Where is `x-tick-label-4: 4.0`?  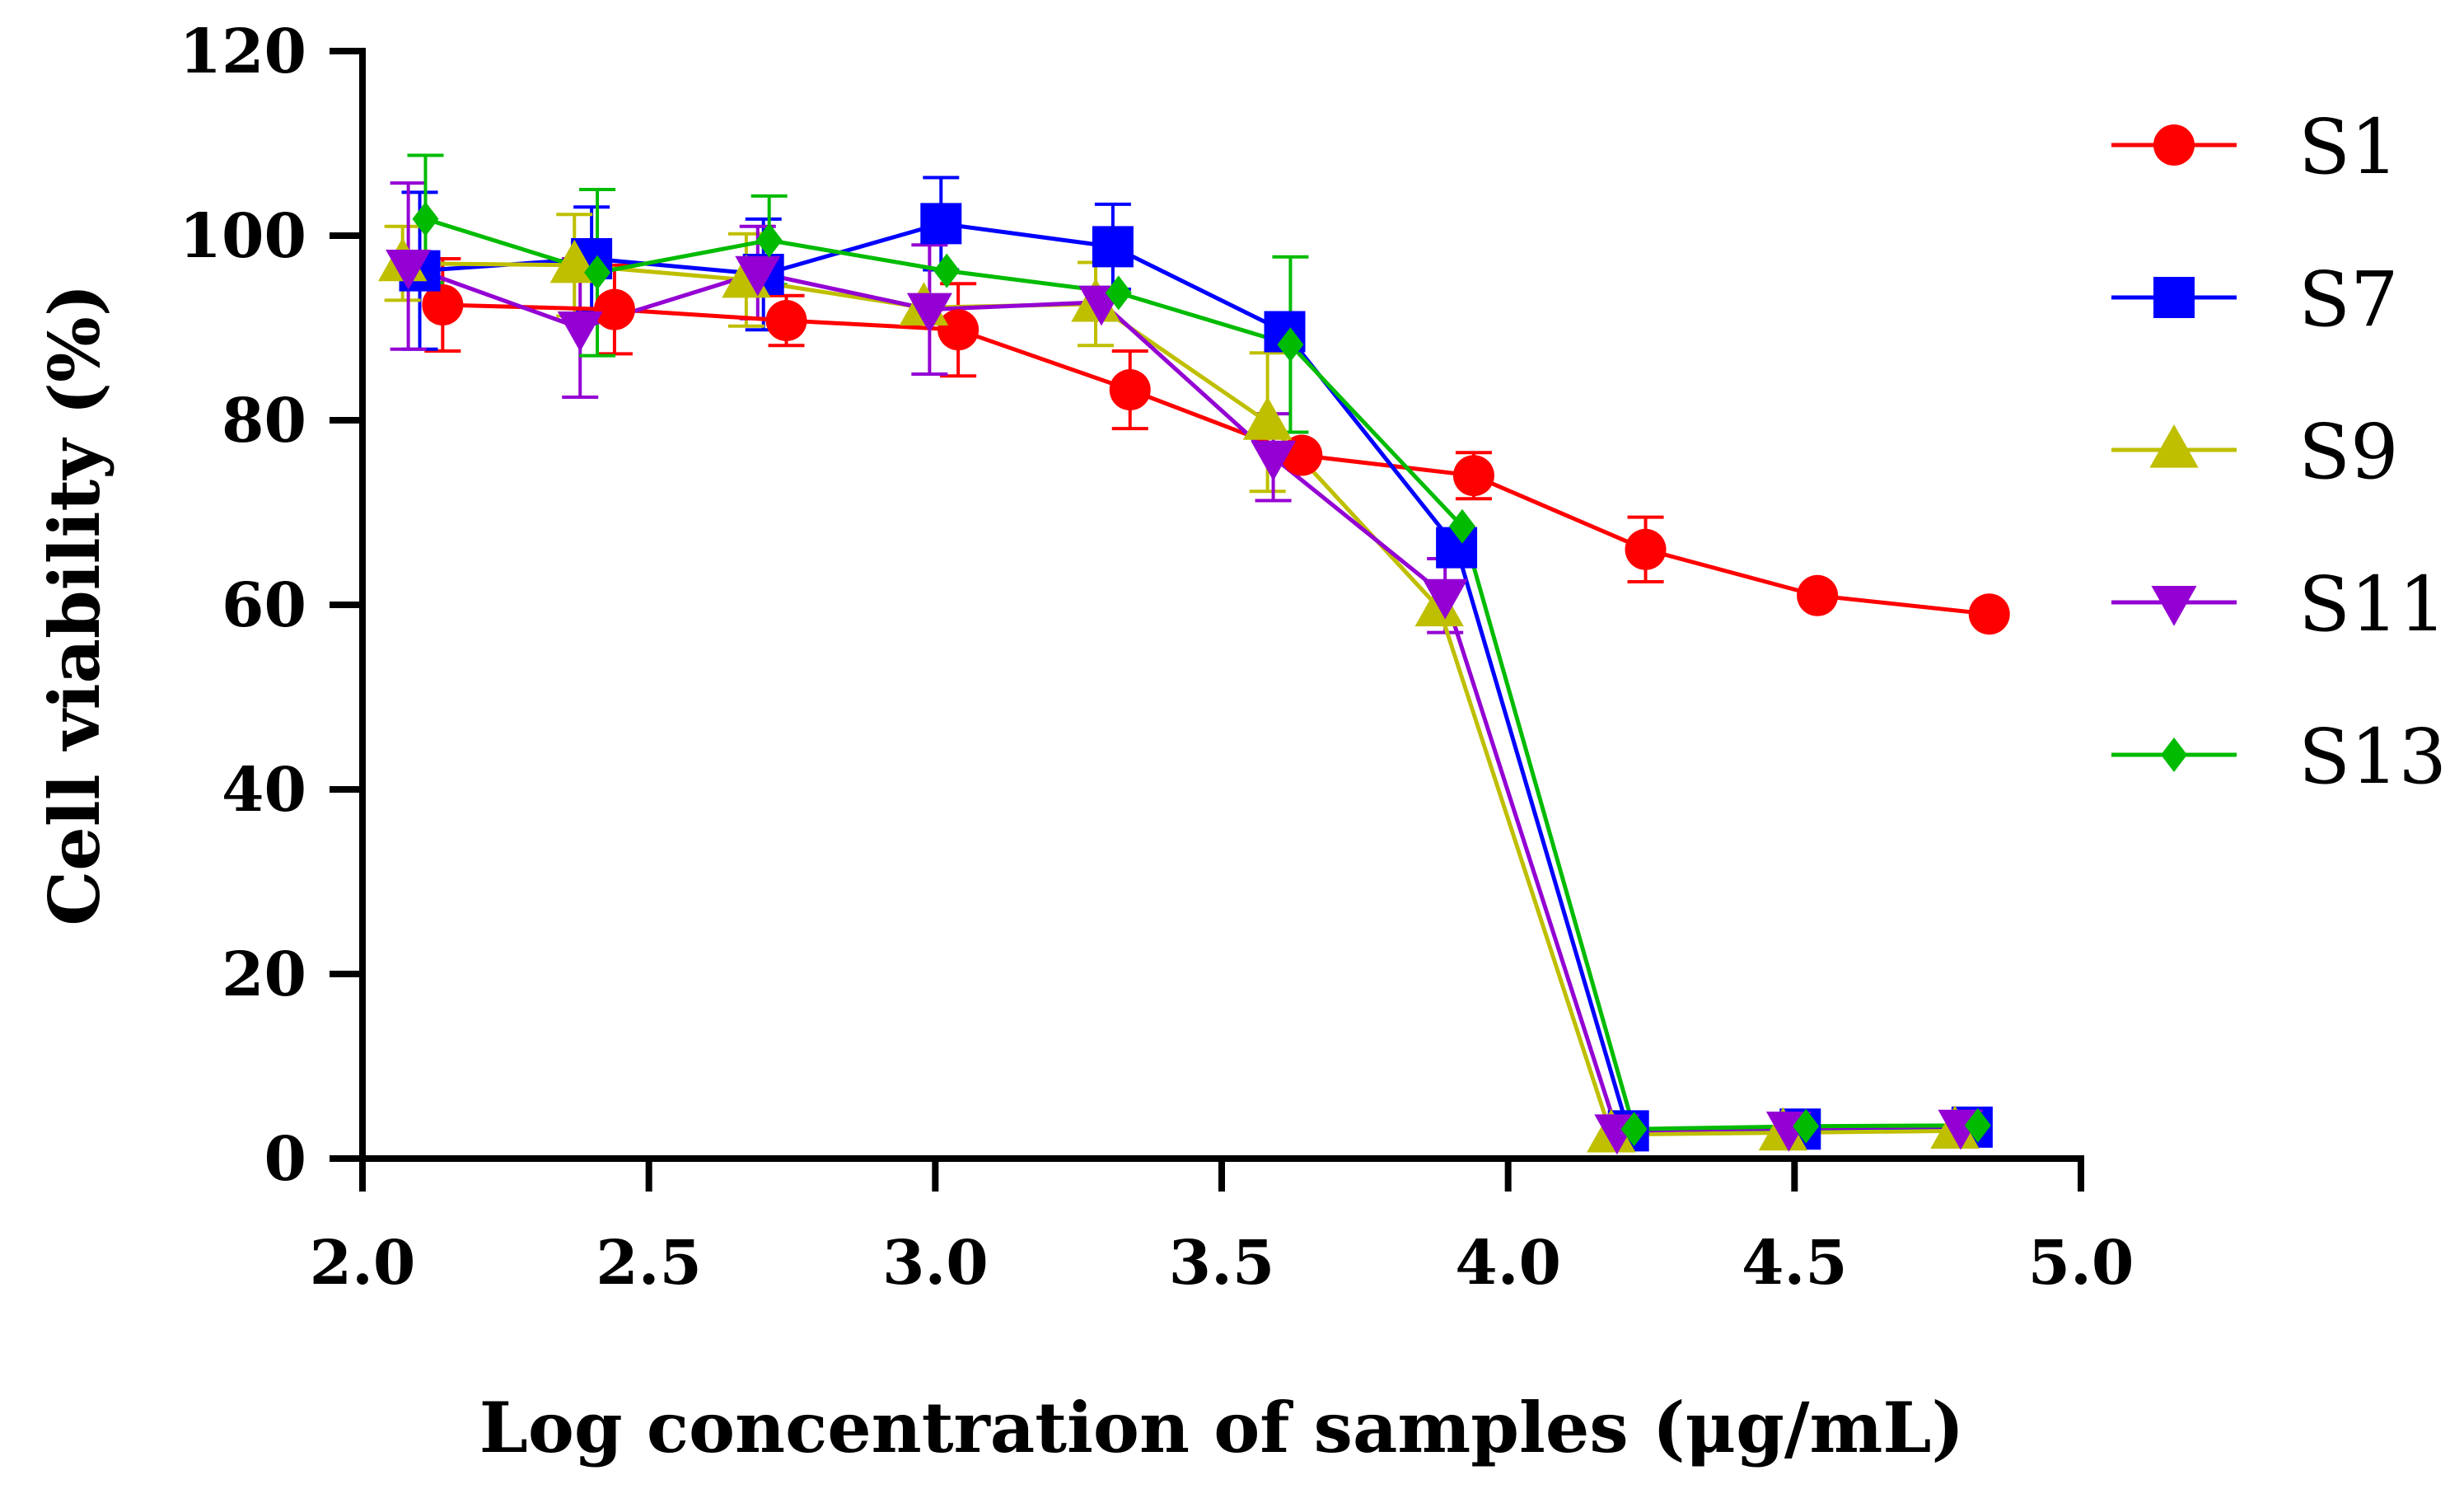 x-tick-label-4: 4.0 is located at coordinates (1508, 1263).